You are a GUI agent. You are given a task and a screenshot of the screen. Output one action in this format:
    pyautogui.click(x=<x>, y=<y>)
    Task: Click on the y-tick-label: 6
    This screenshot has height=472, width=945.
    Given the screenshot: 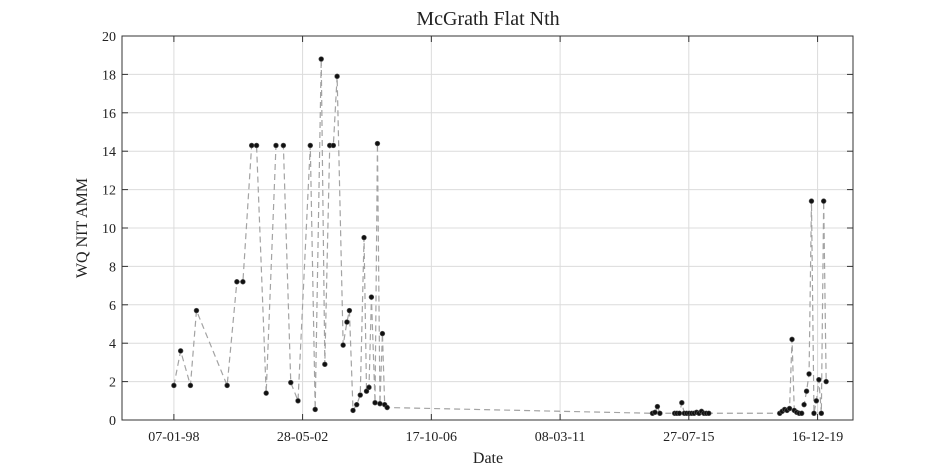 What is the action you would take?
    pyautogui.click(x=112, y=306)
    